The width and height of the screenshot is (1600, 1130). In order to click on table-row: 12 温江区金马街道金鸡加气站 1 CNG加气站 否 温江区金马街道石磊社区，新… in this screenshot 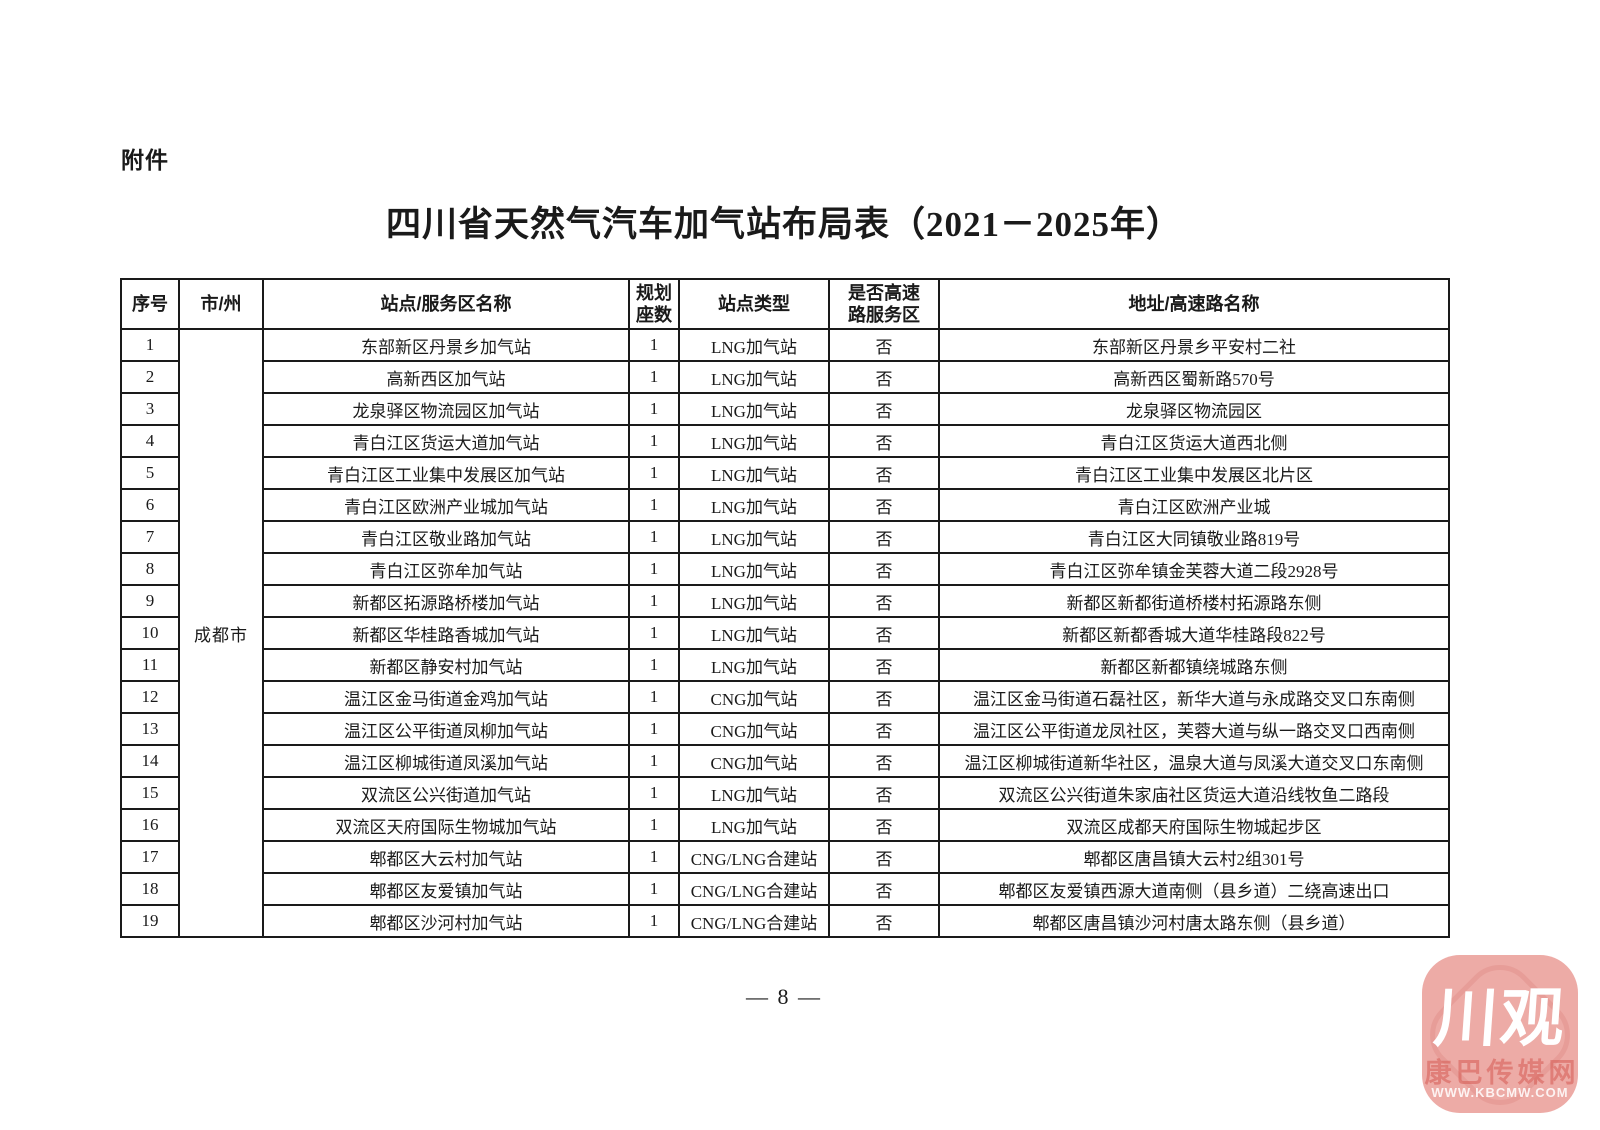, I will do `click(785, 697)`.